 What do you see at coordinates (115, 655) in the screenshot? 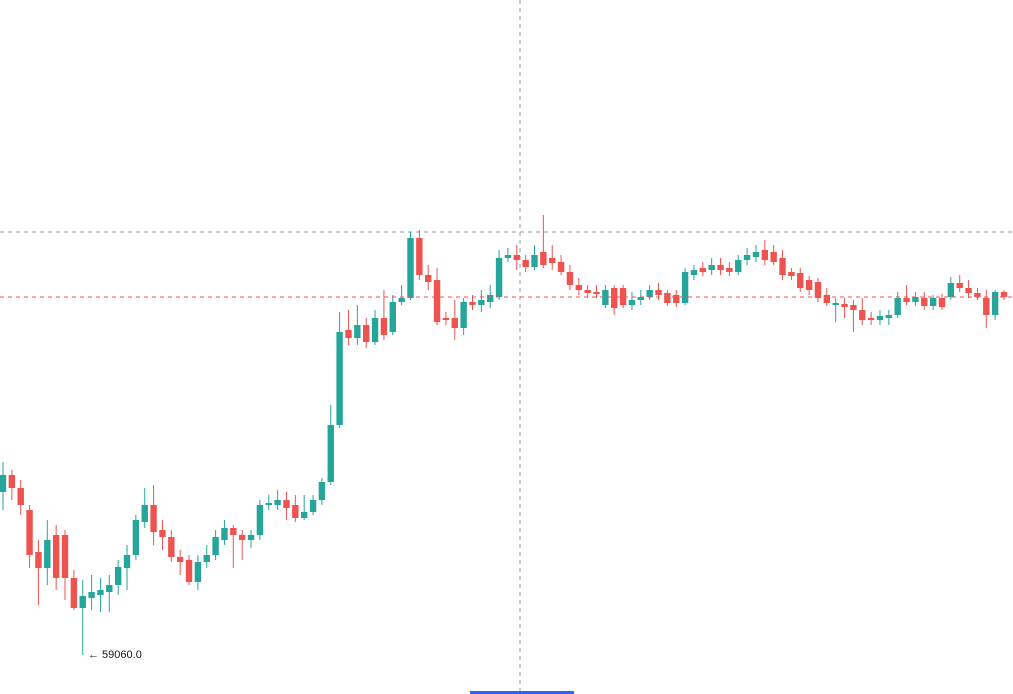
I see `min-price-label: ← 59060.0` at bounding box center [115, 655].